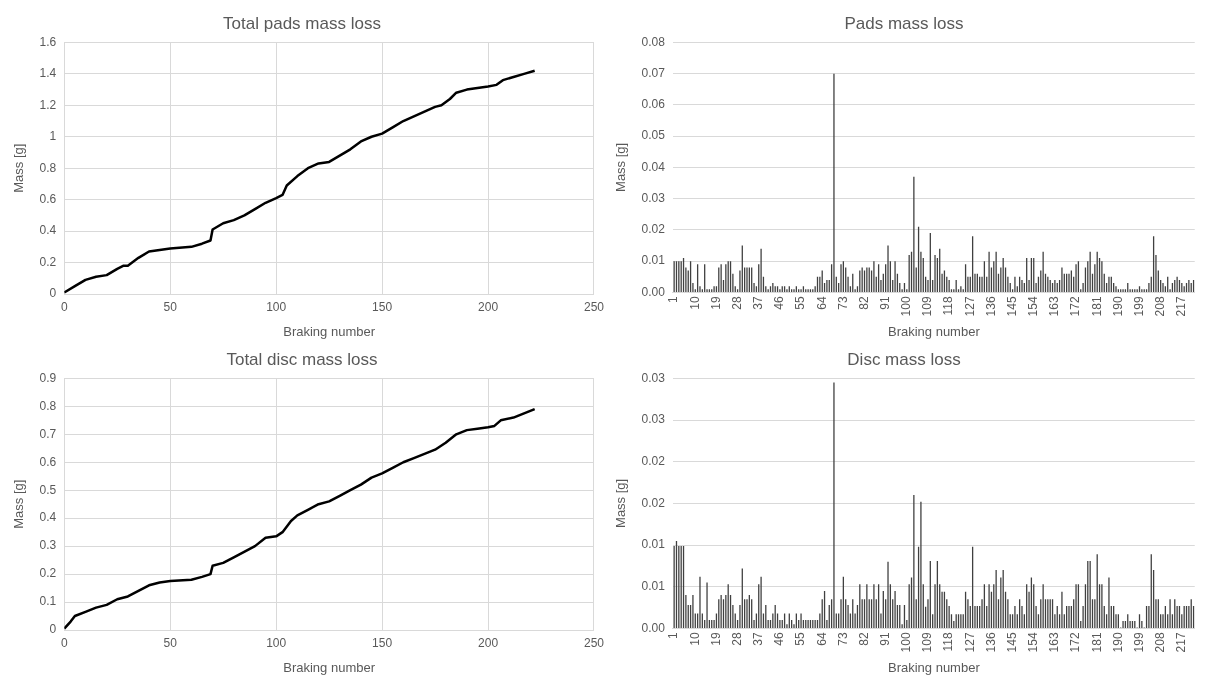 This screenshot has width=1220, height=689. Describe the element at coordinates (653, 41) in the screenshot. I see `y-tick-label: 0.08` at that location.